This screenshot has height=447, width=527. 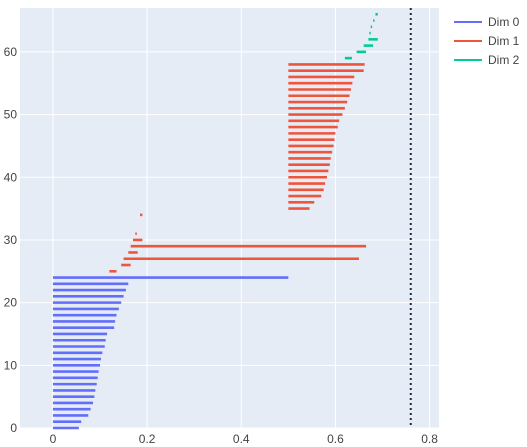 What do you see at coordinates (11, 115) in the screenshot?
I see `y-tick-label: 50` at bounding box center [11, 115].